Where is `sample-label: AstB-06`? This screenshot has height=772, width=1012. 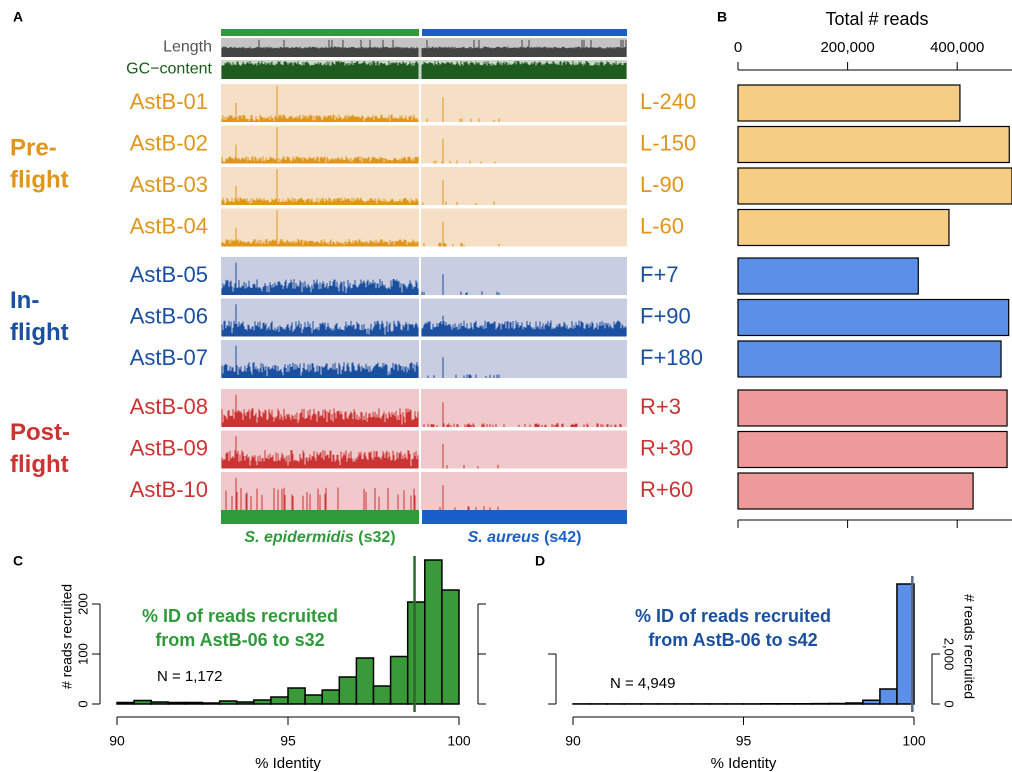
sample-label: AstB-06 is located at coordinates (169, 315).